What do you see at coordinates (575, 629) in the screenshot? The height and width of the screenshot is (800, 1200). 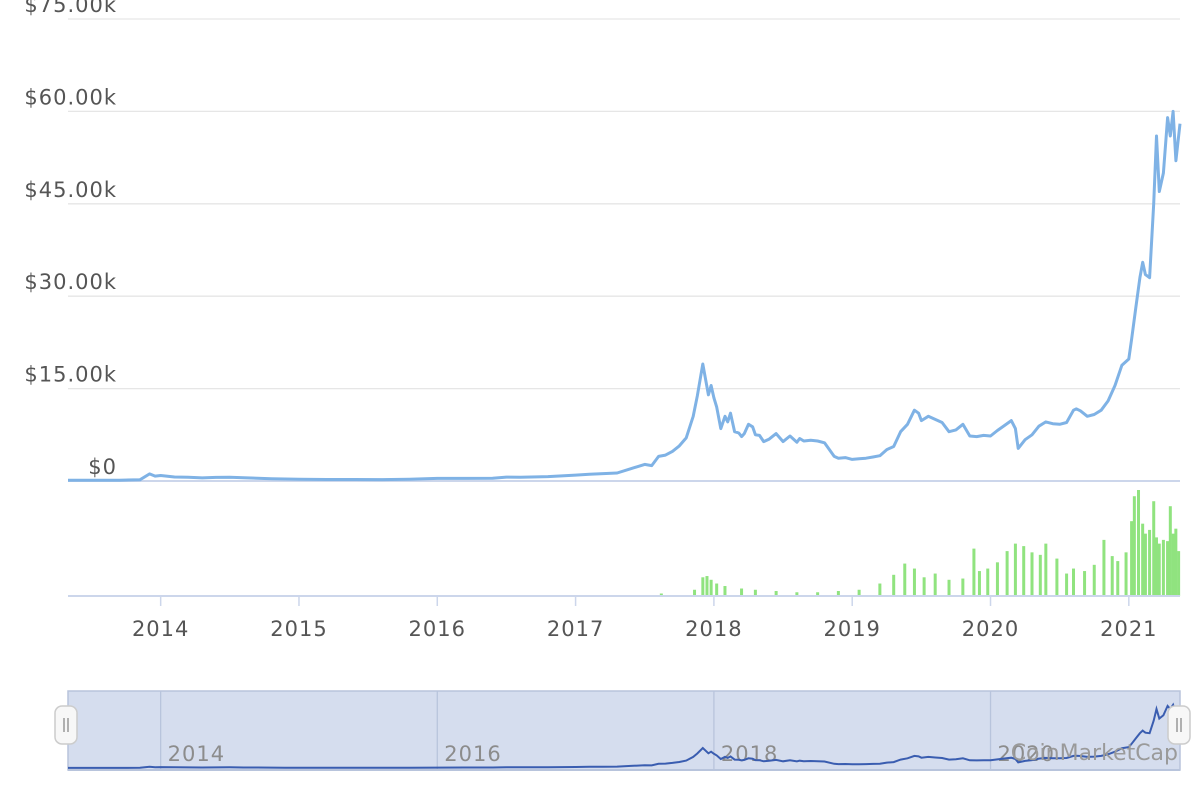 I see `x-tick-label: 2017` at bounding box center [575, 629].